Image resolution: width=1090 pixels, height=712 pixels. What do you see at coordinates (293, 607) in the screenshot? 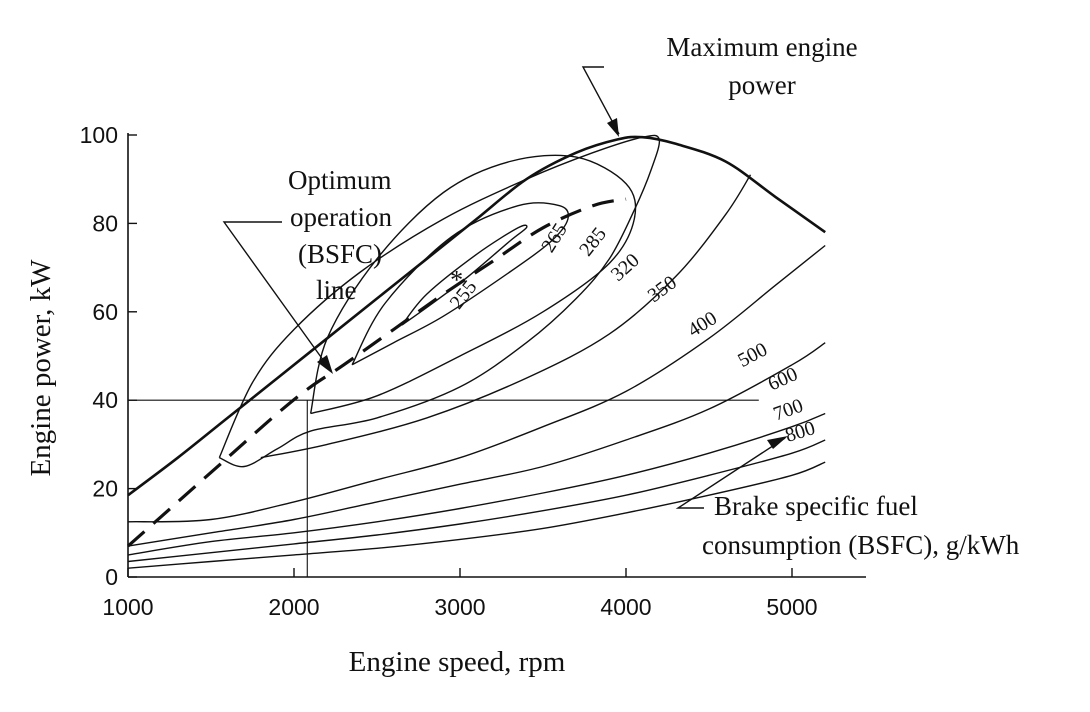
I see `x-tick-label: 2000` at bounding box center [293, 607].